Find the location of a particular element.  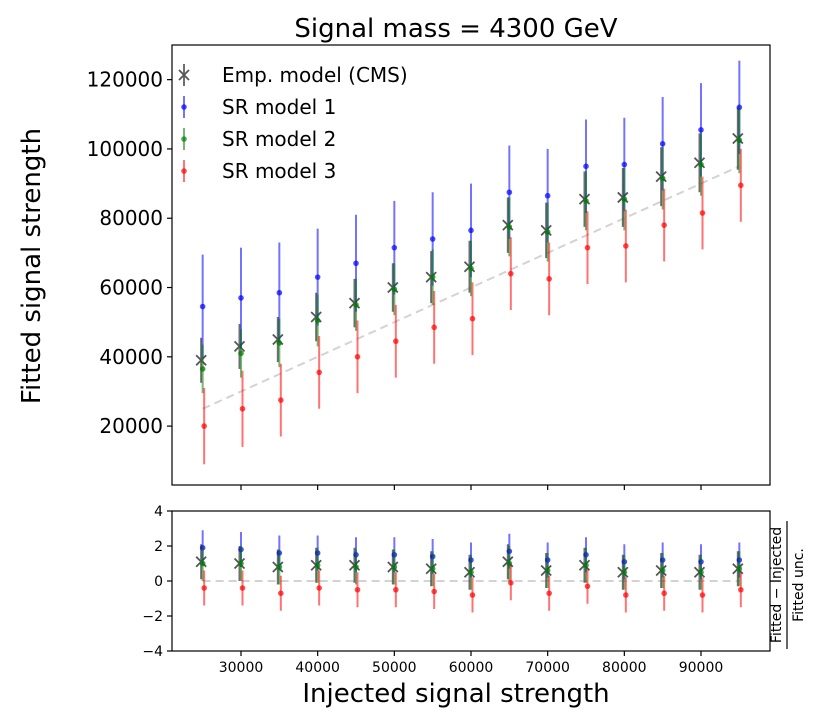

ratio-x-tick-label: 70000 is located at coordinates (547, 668).